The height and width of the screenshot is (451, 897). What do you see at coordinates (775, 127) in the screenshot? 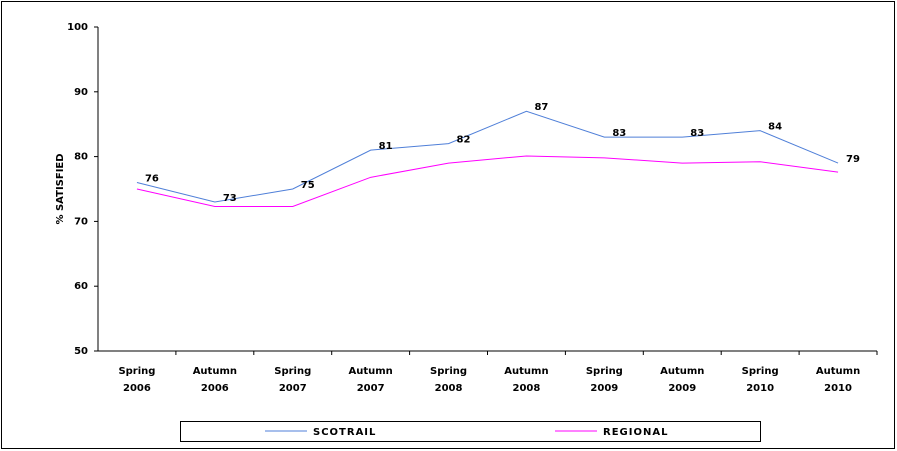
I see `data-label: 84` at bounding box center [775, 127].